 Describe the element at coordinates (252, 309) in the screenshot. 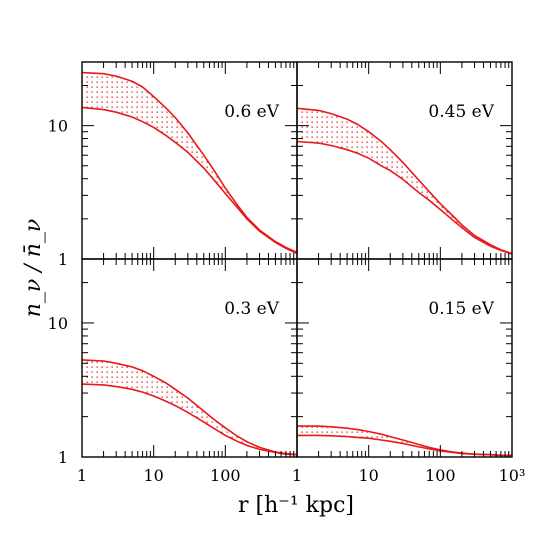

I see `panel-annotation: 0.3 eV` at that location.